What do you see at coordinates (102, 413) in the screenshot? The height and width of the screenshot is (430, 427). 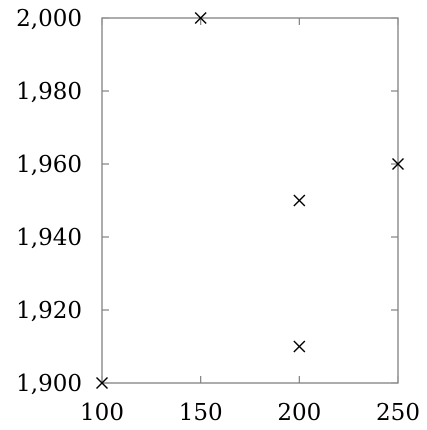 I see `x-tick-label: 100` at bounding box center [102, 413].